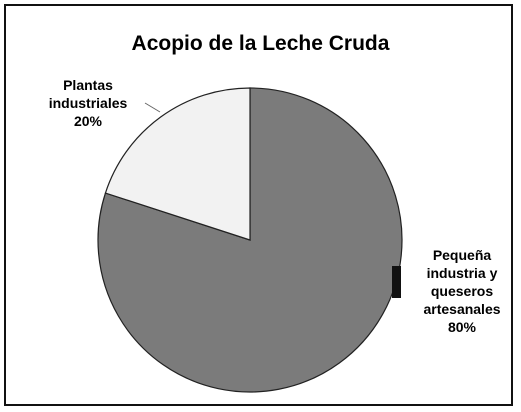 The height and width of the screenshot is (412, 521). Describe the element at coordinates (396, 282) in the screenshot. I see `leader-mark` at that location.